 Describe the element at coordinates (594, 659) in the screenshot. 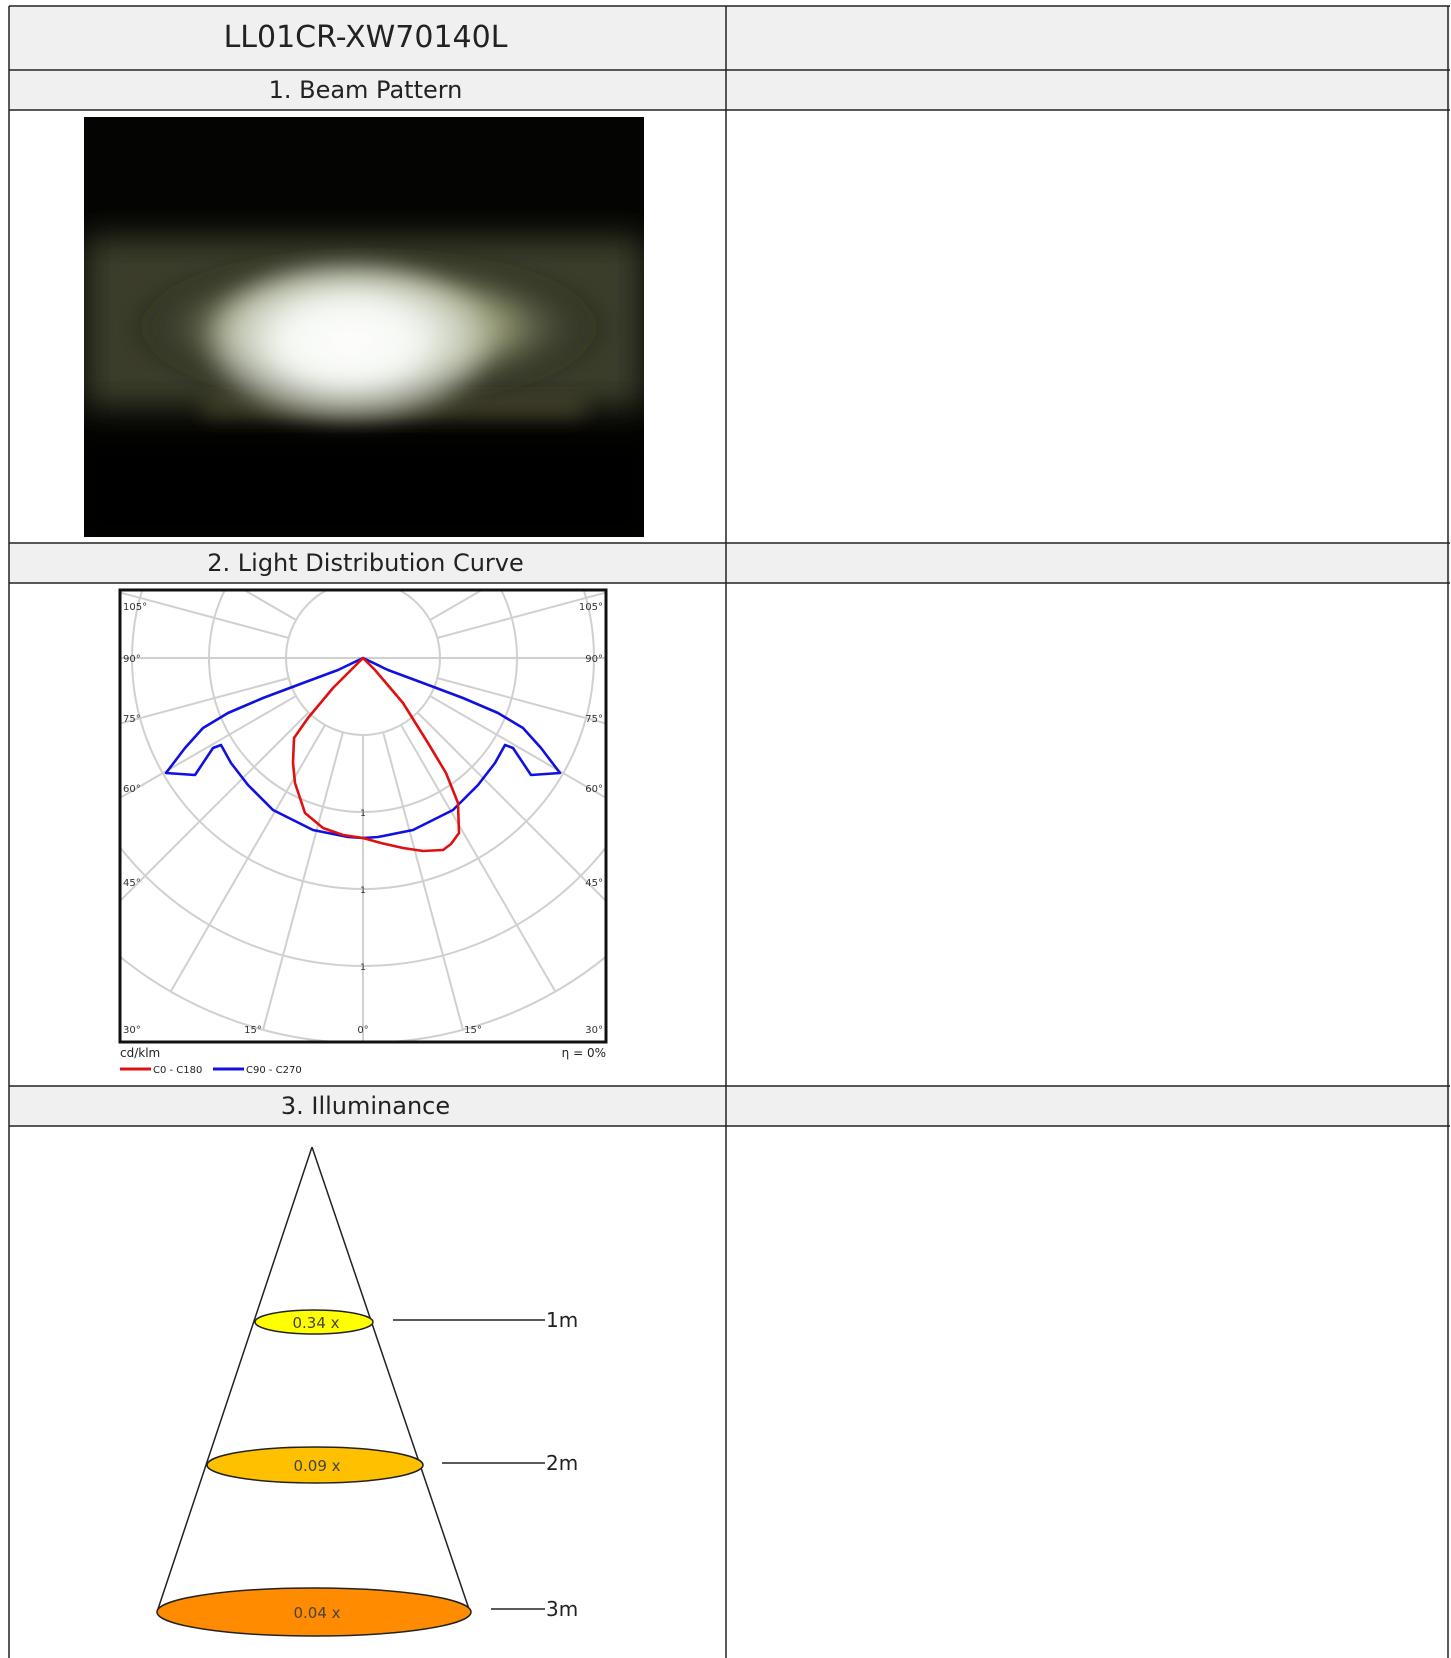

I see `angle-label-right-90: 90°` at that location.